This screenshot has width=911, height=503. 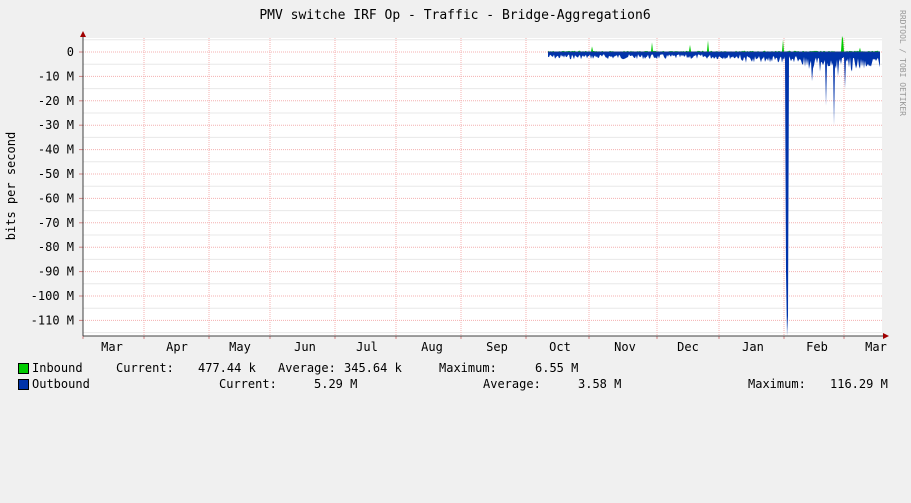 I want to click on inbound-swatch, so click(x=23, y=368).